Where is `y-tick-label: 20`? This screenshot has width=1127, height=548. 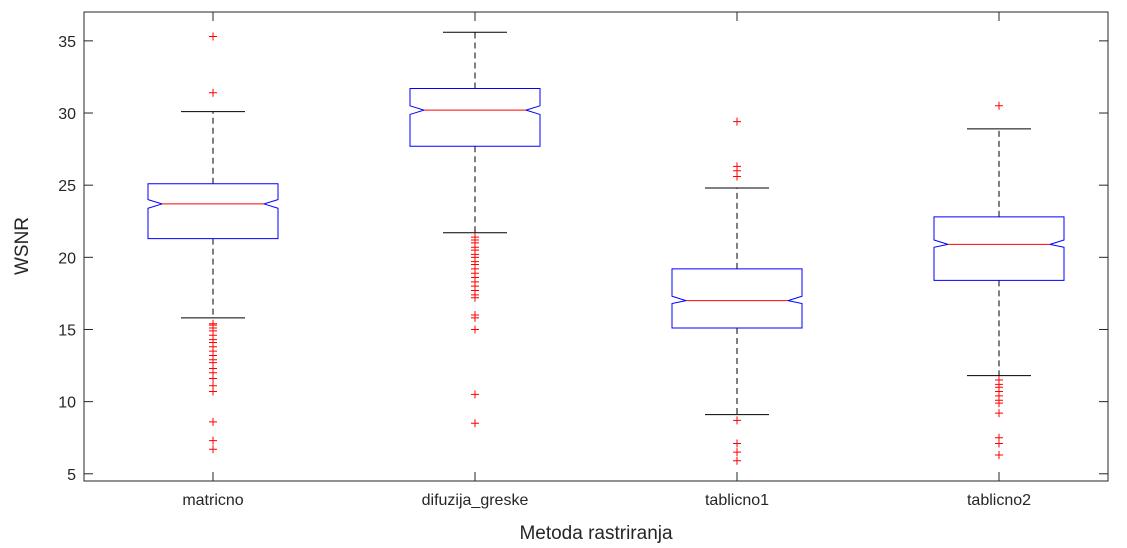
y-tick-label: 20 is located at coordinates (67, 258).